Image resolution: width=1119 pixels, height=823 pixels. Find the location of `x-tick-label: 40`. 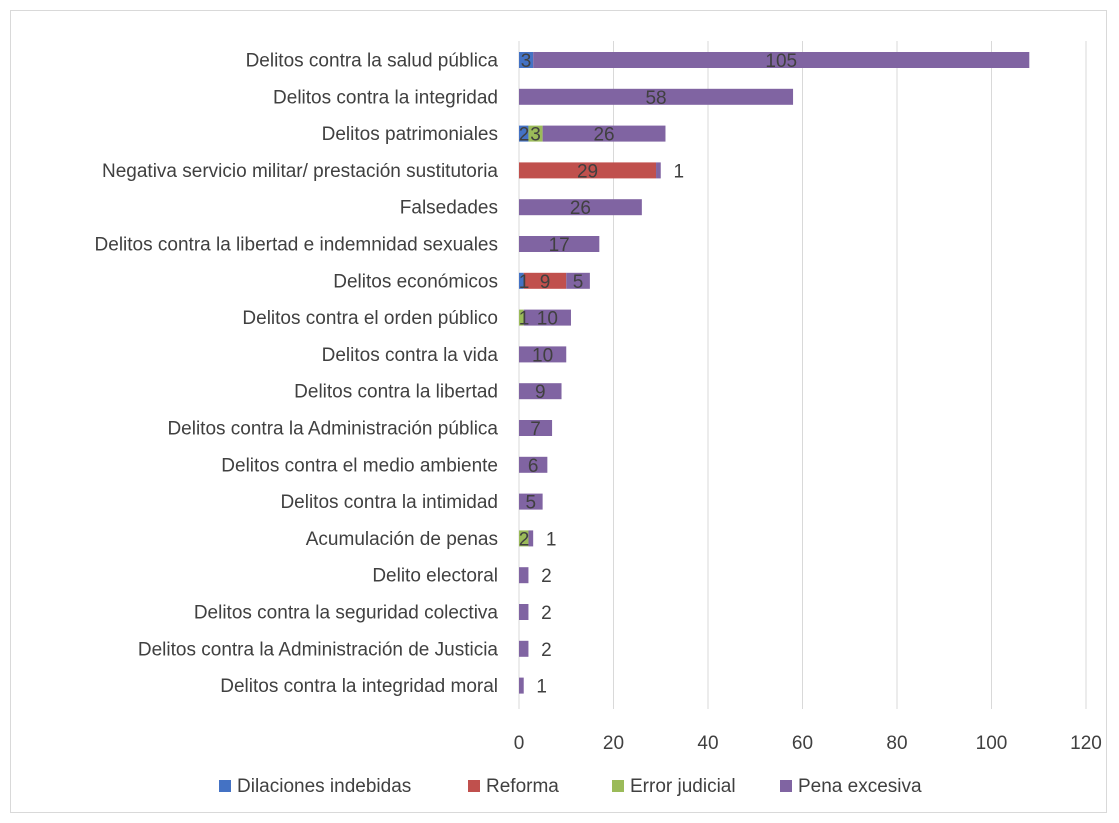

x-tick-label: 40 is located at coordinates (707, 743).